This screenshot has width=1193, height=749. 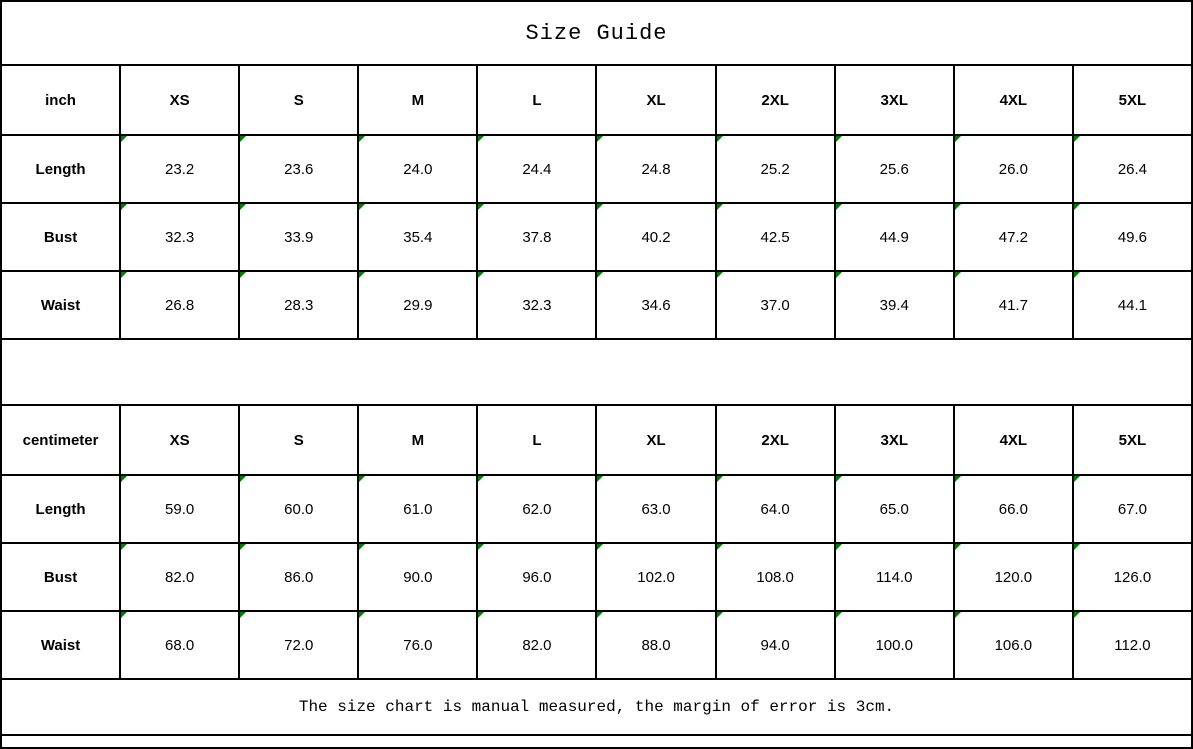 I want to click on value-cell: 68.0, so click(x=180, y=645).